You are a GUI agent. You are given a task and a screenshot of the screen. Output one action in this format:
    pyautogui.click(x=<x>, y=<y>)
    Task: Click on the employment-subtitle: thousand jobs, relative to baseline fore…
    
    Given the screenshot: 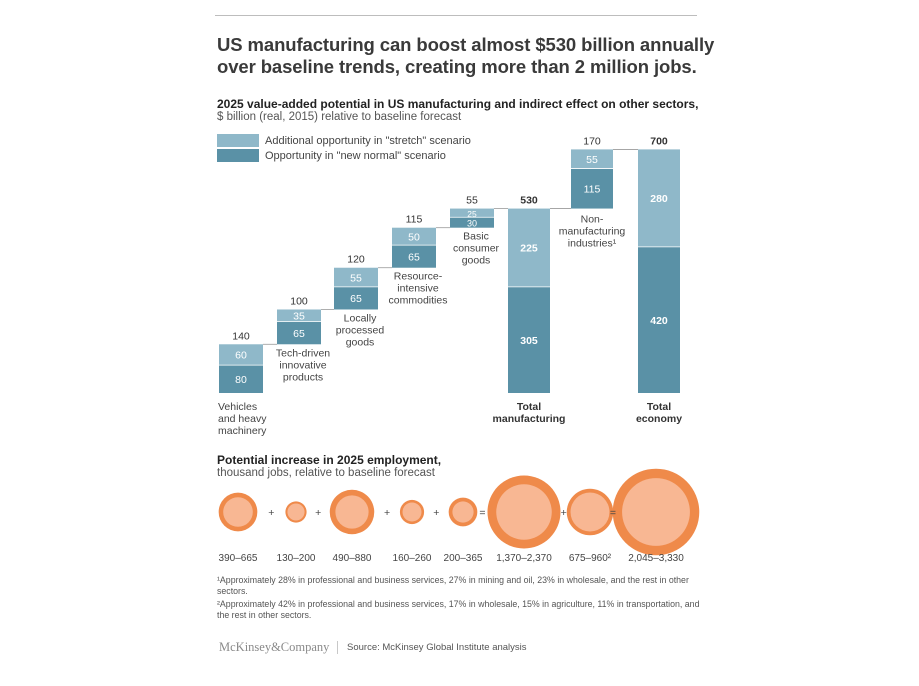 What is the action you would take?
    pyautogui.click(x=326, y=473)
    